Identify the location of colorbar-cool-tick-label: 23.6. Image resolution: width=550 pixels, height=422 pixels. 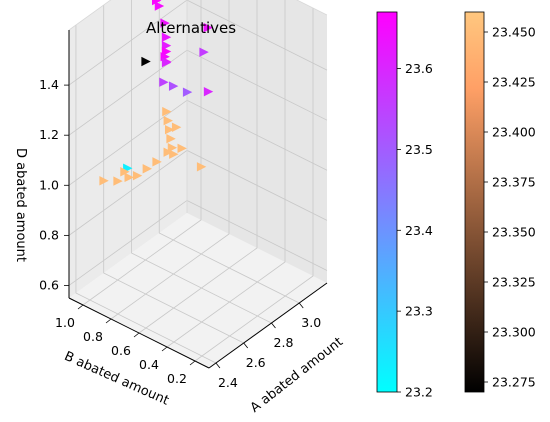
(419, 68).